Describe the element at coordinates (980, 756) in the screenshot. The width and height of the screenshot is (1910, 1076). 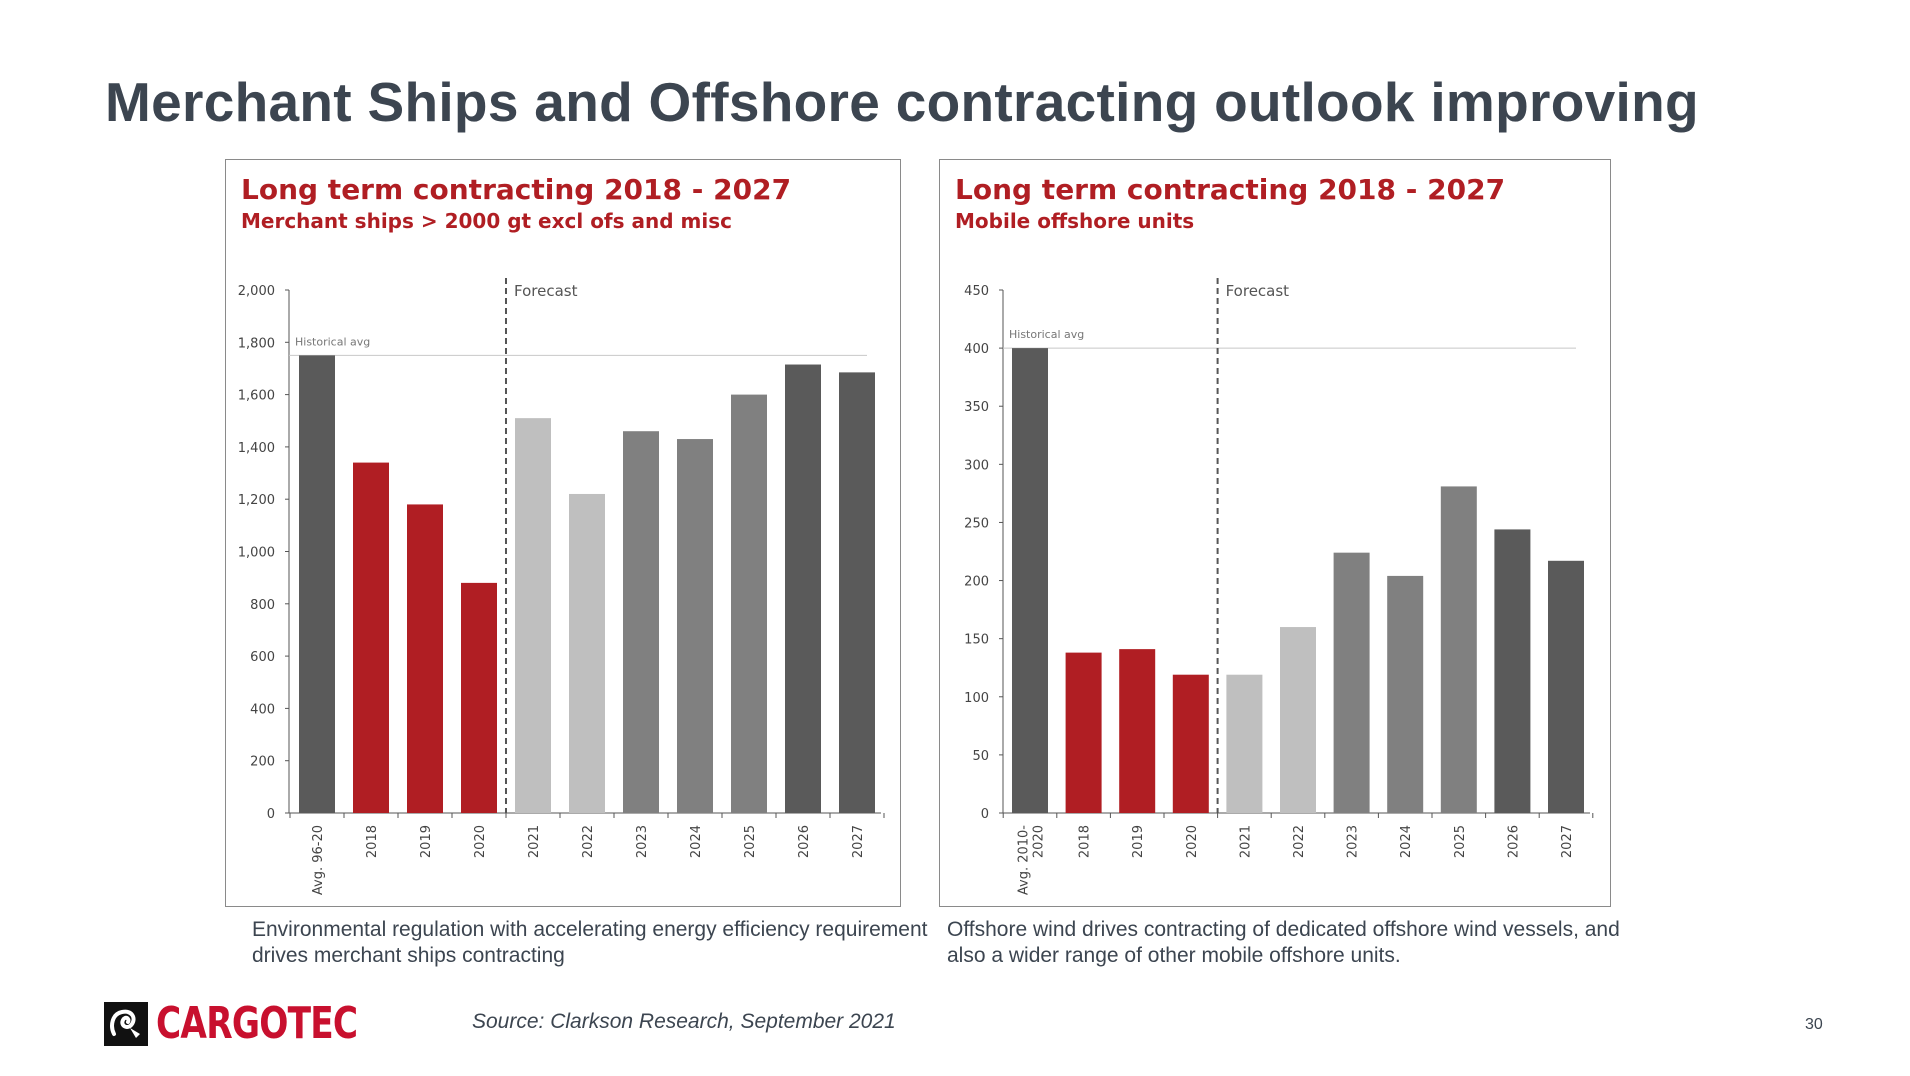
I see `y-tick-label: 50` at that location.